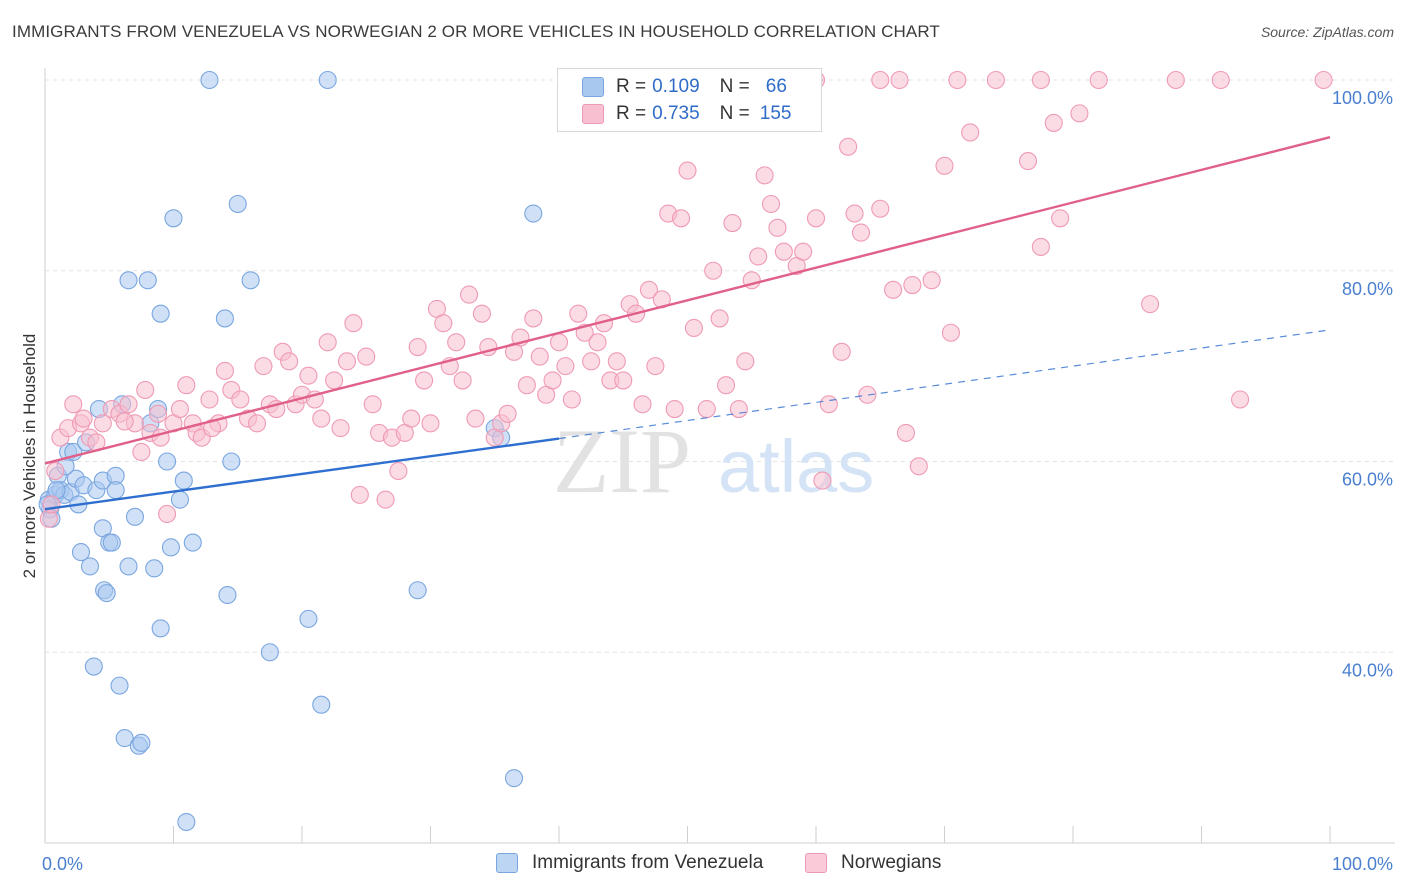 The width and height of the screenshot is (1406, 892). Describe the element at coordinates (891, 862) in the screenshot. I see `legend-label-norwegians: Norwegians` at that location.